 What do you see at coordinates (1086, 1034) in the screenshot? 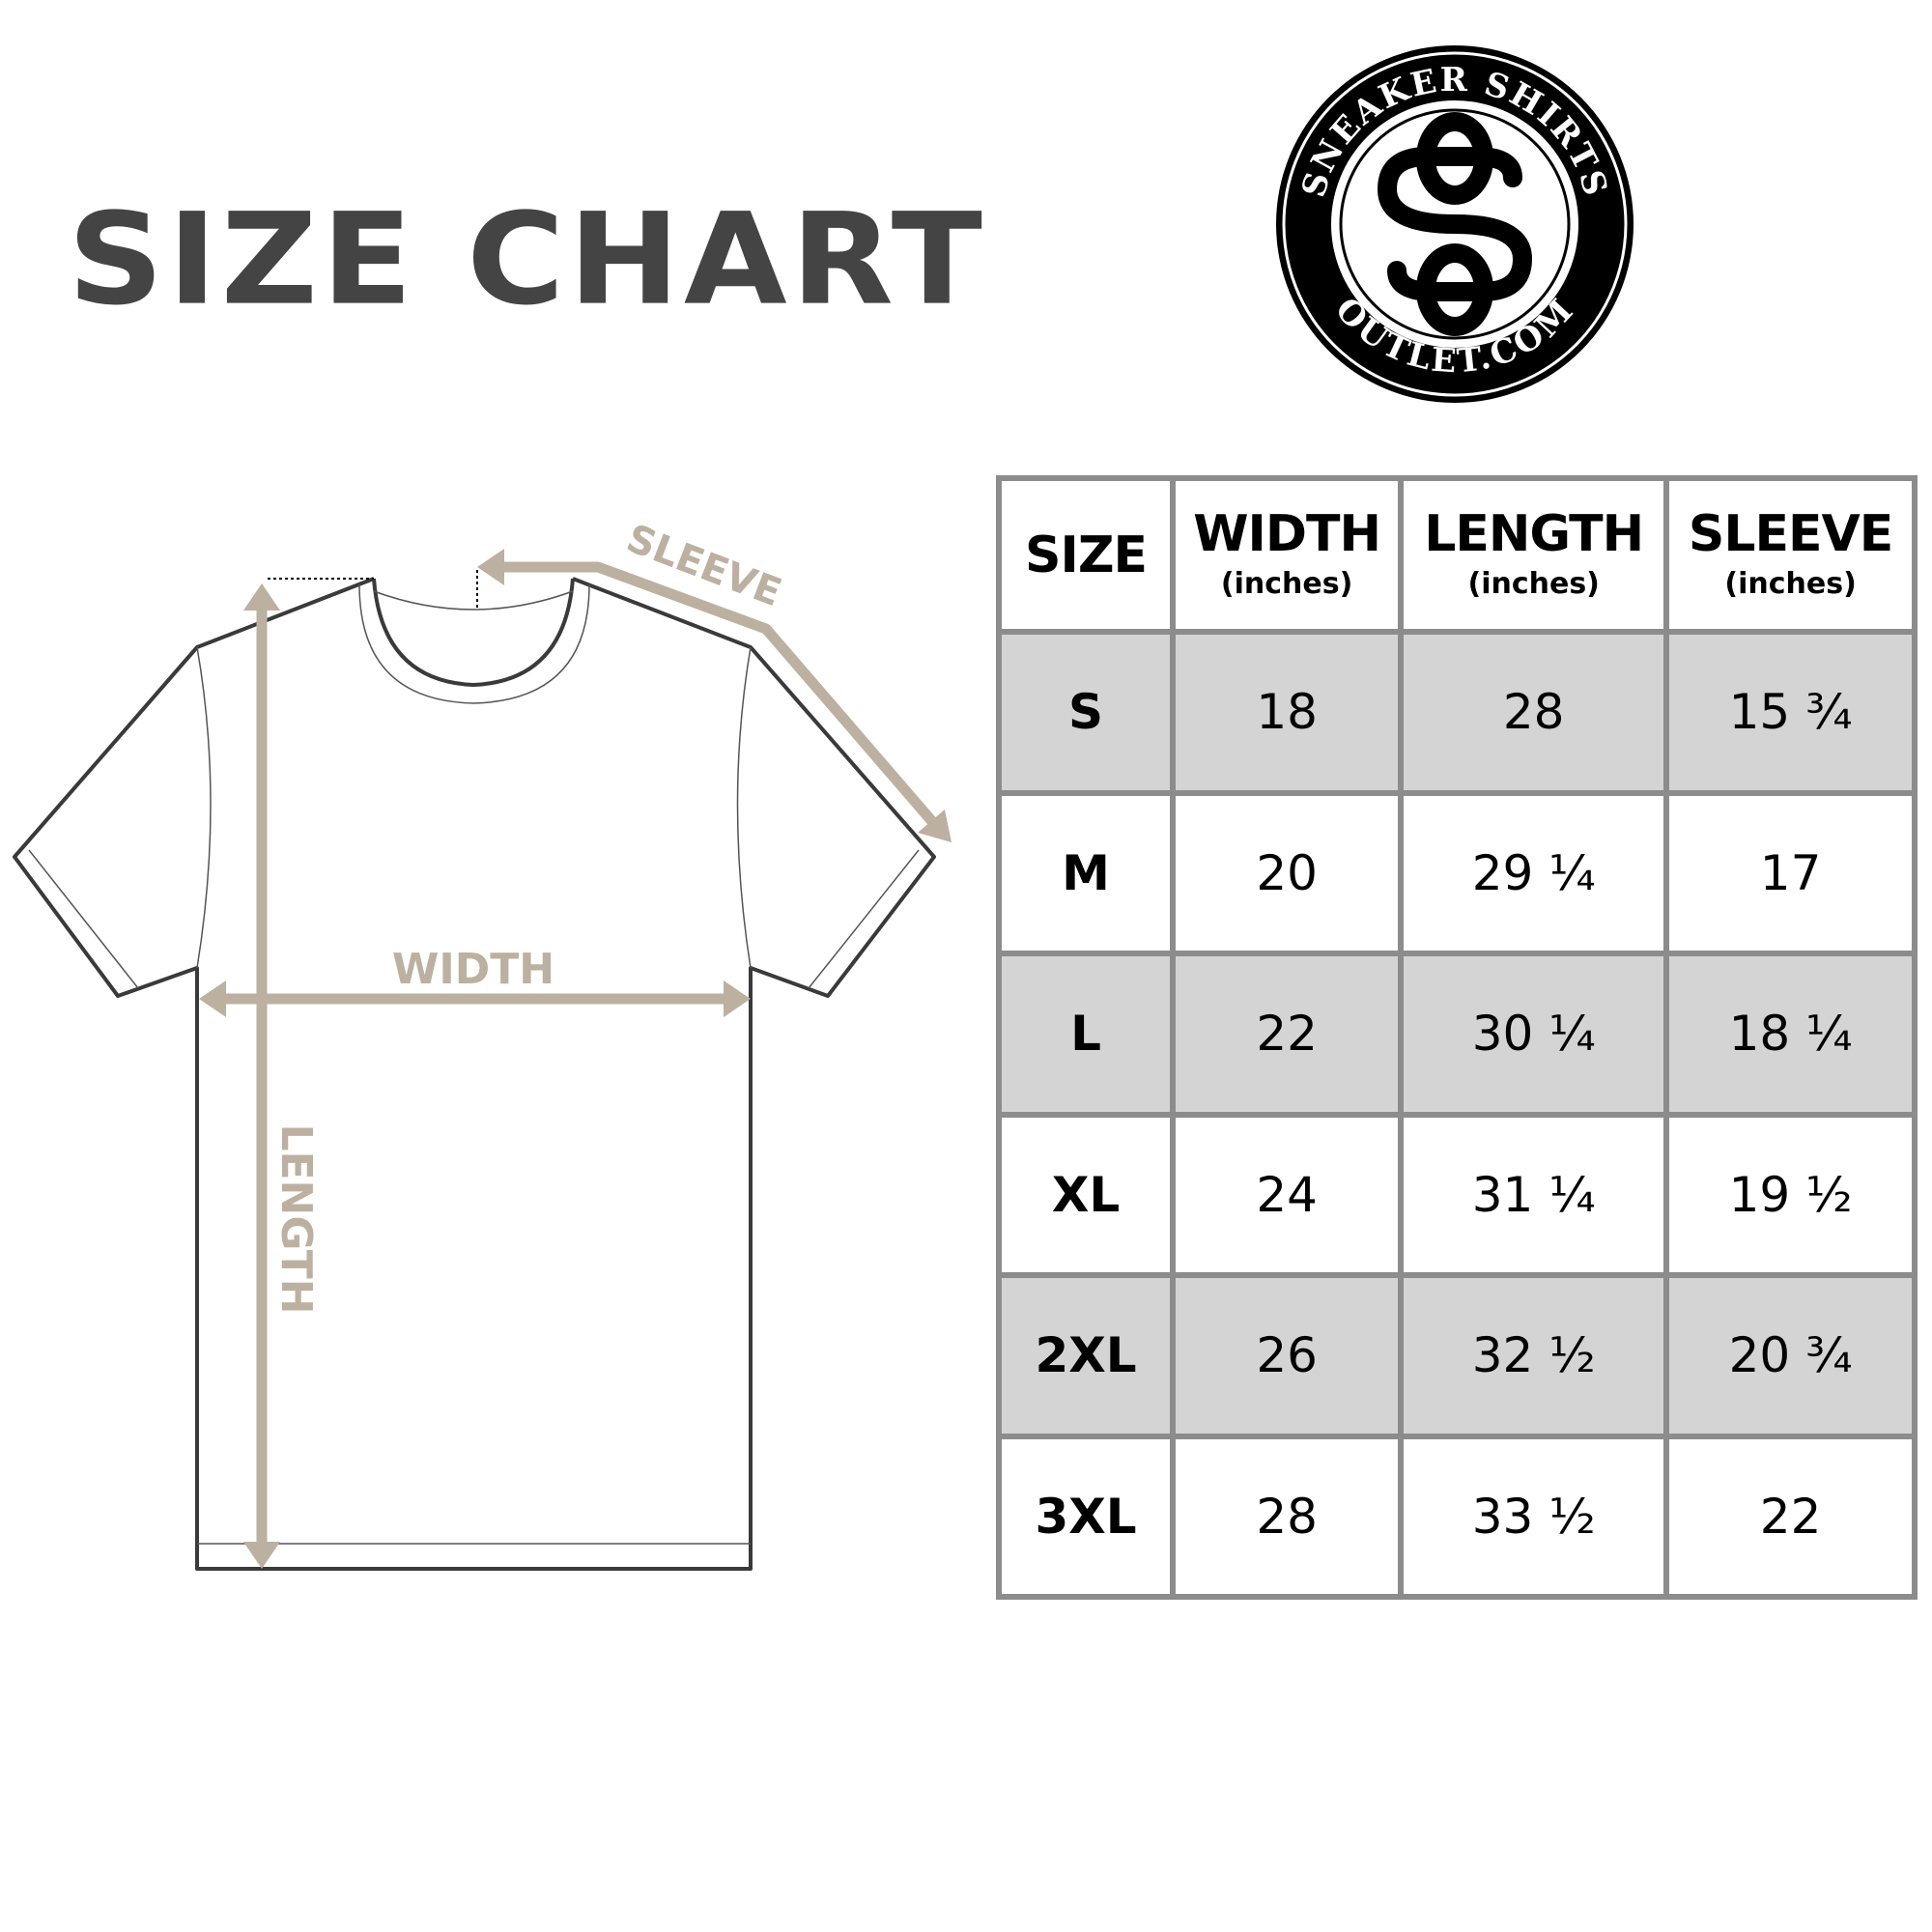
I see `size-cell: L` at bounding box center [1086, 1034].